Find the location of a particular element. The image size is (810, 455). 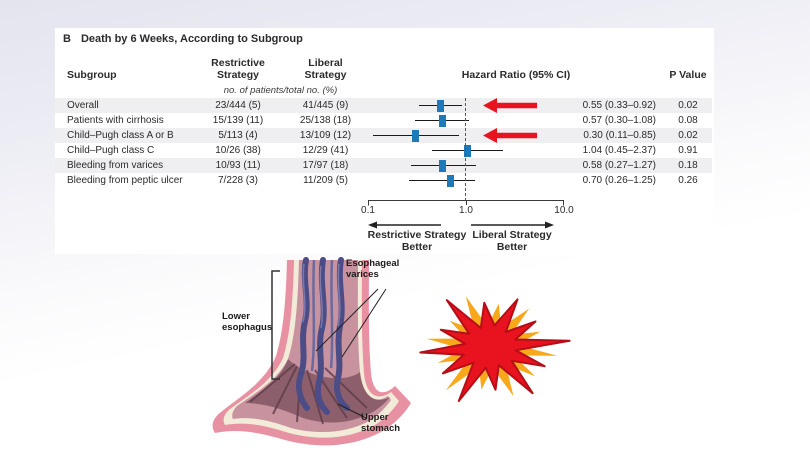

subgroup-cell: Patients with cirrhosis is located at coordinates (115, 120).